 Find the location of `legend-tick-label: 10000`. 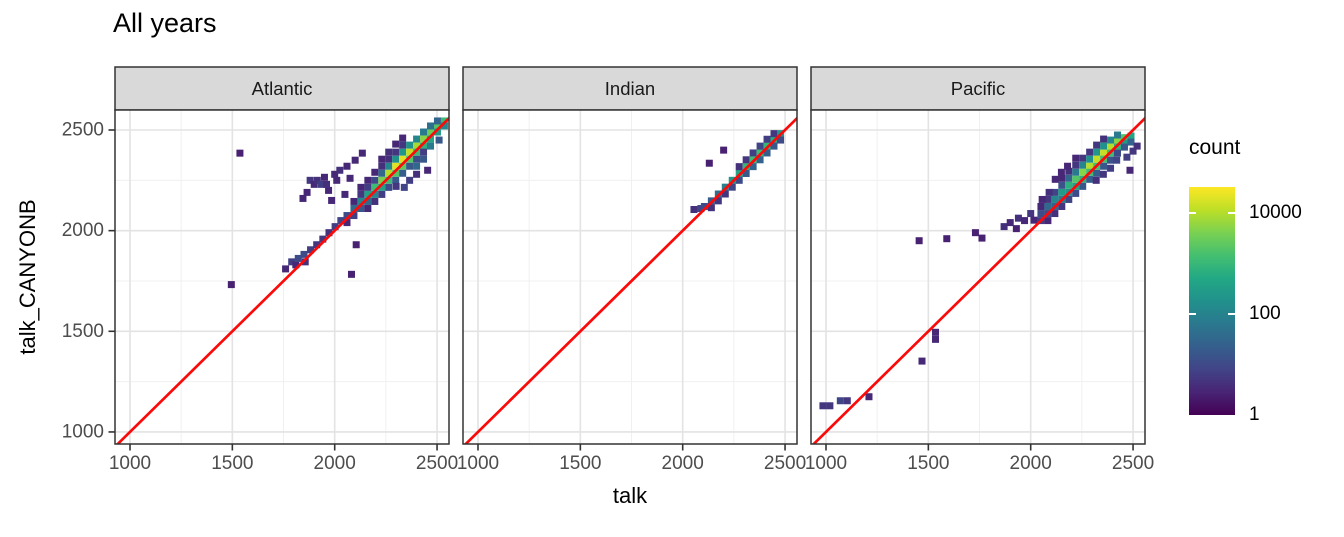

legend-tick-label: 10000 is located at coordinates (1275, 212).